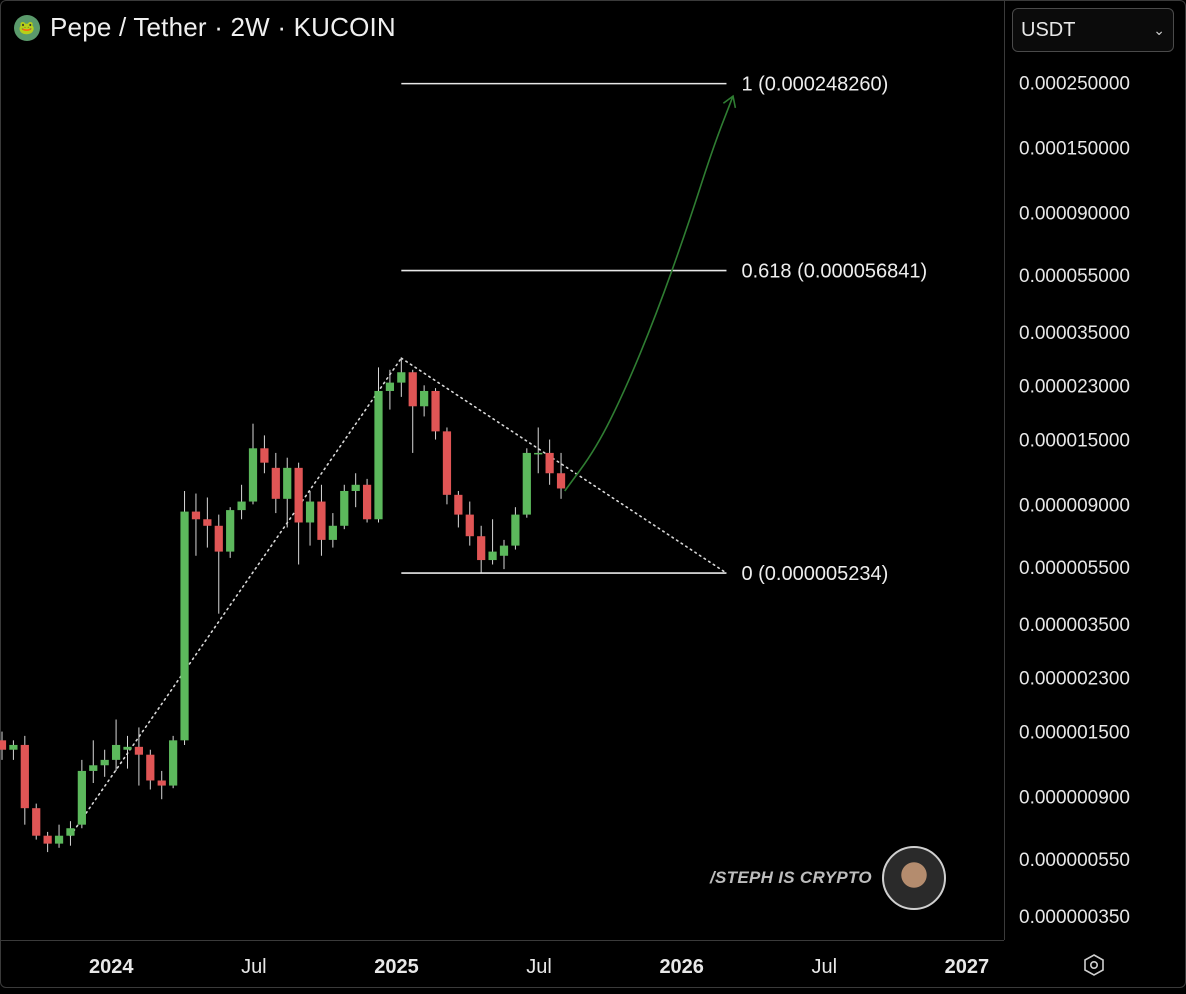 This screenshot has height=994, width=1186. Describe the element at coordinates (814, 85) in the screenshot. I see `fib-level-label-0: 1 (0.000248260)` at that location.